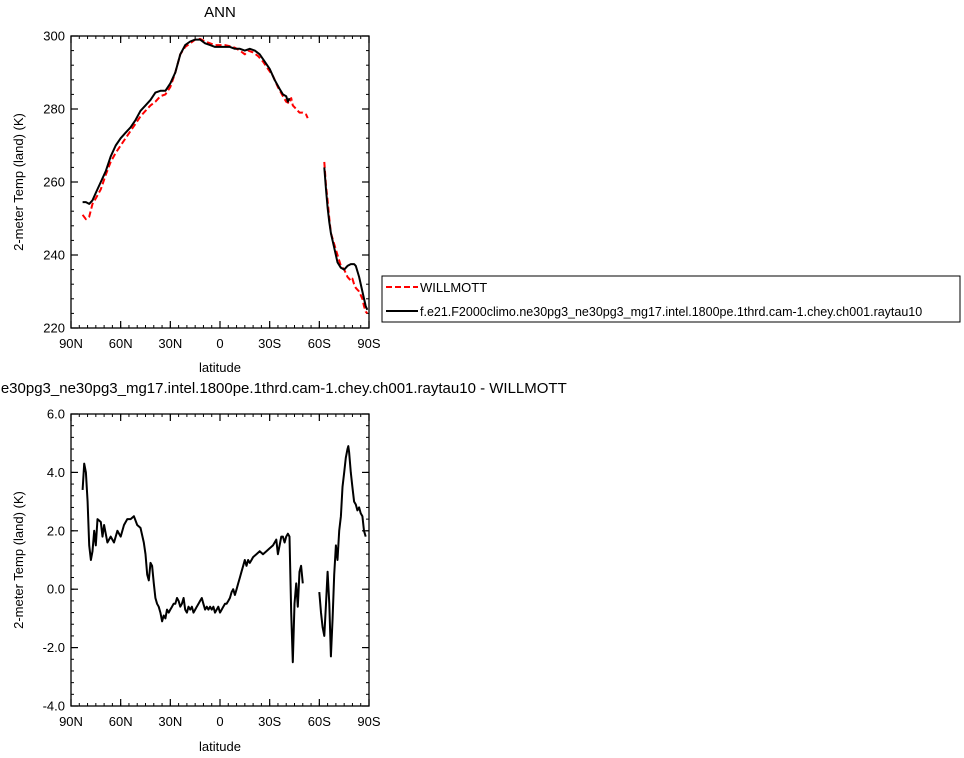 This screenshot has height=758, width=964. I want to click on top-x-tick-label: 60S, so click(319, 343).